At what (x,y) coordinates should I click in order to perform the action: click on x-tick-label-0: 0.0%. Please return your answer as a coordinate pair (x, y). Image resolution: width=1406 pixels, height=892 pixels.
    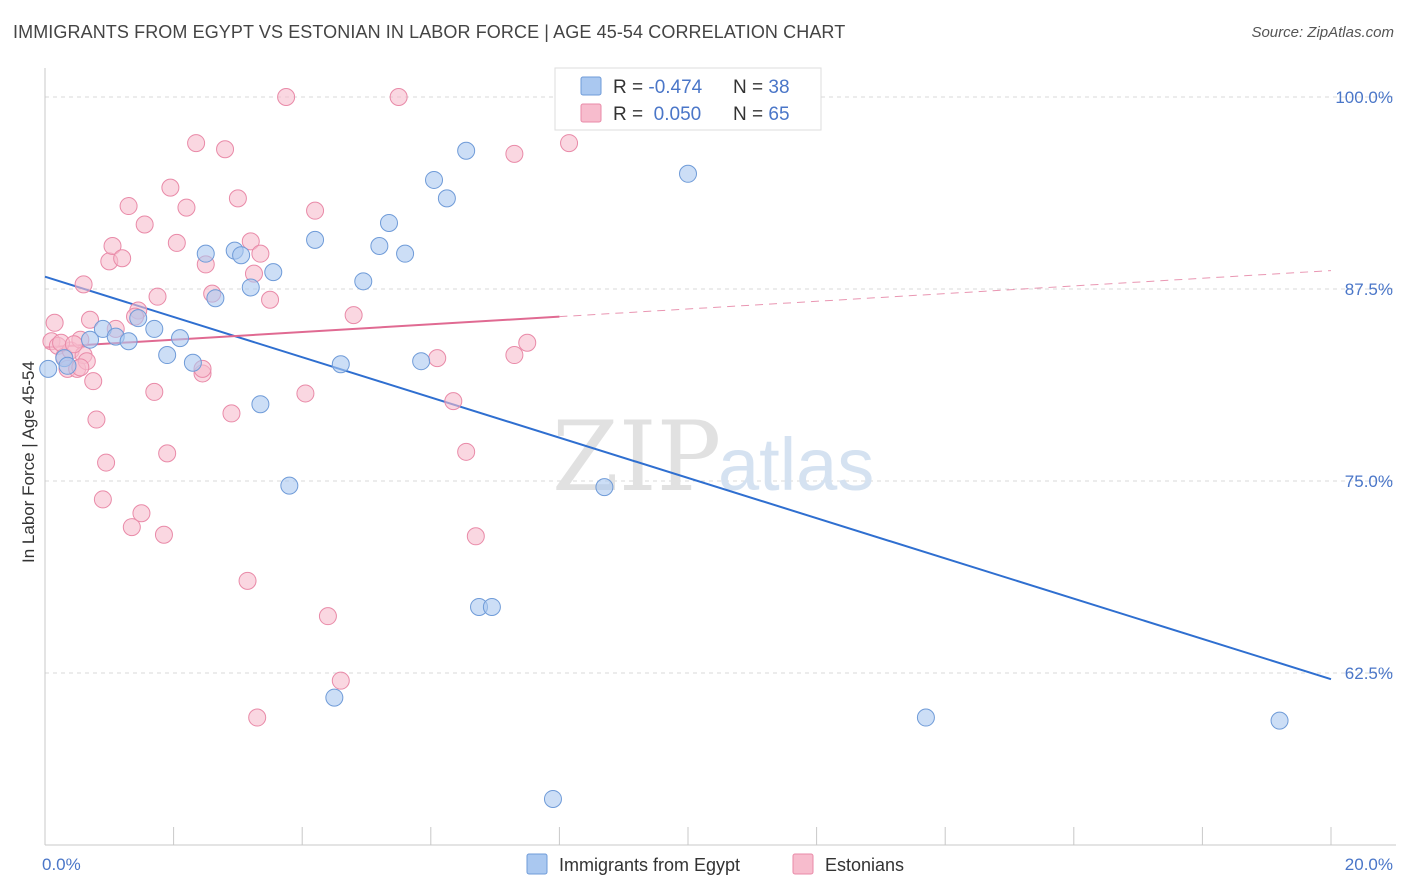
    Looking at the image, I should click on (61, 864).